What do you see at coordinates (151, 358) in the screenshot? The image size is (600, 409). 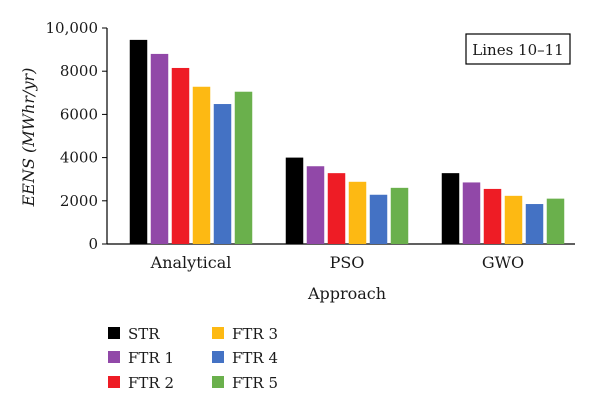 I see `legend-label: FTR 1` at bounding box center [151, 358].